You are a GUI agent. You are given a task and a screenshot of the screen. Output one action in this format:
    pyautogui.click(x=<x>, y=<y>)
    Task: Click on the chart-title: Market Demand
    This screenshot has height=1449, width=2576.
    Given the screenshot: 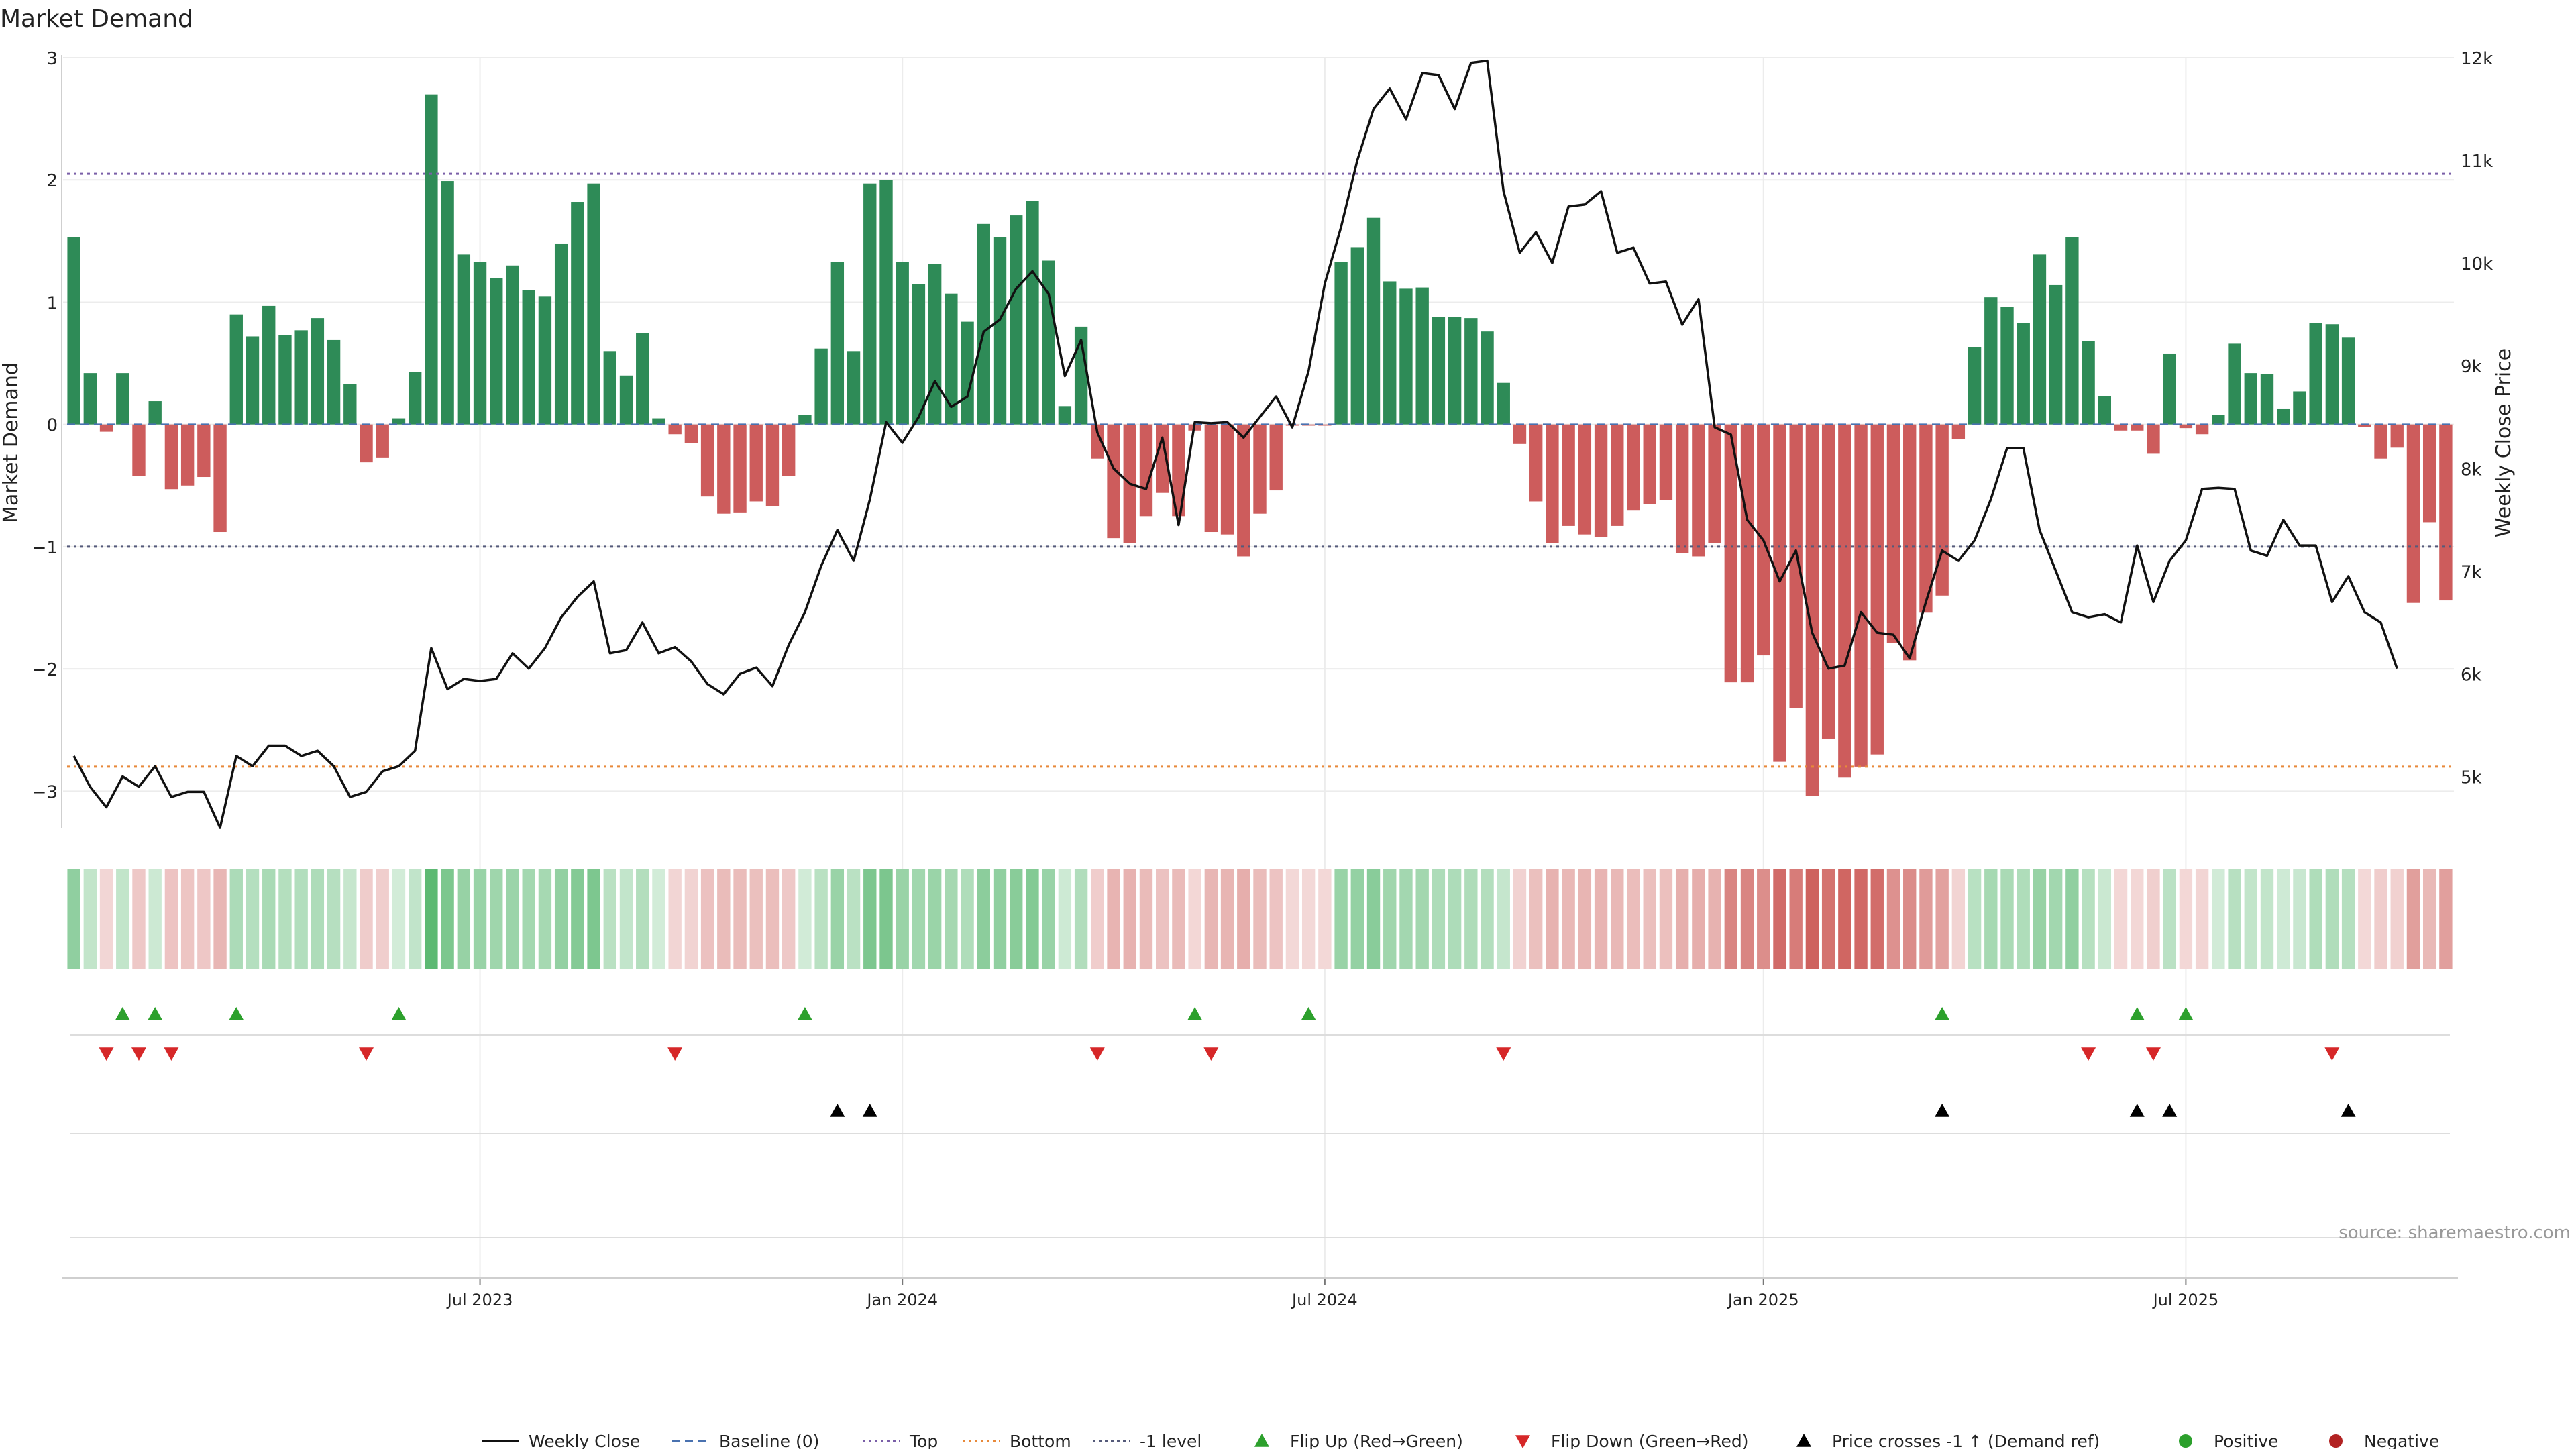 What is the action you would take?
    pyautogui.click(x=96, y=19)
    